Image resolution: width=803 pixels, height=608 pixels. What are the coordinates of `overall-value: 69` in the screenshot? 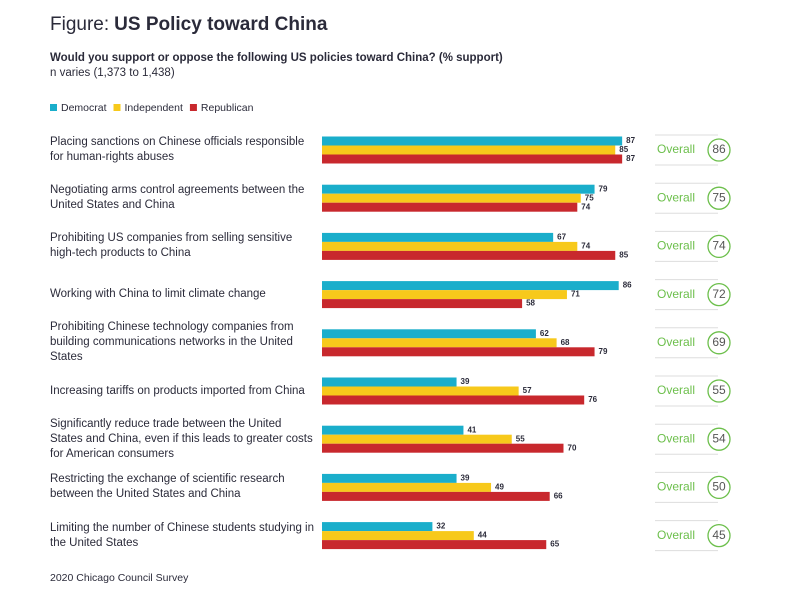 It's located at (719, 342).